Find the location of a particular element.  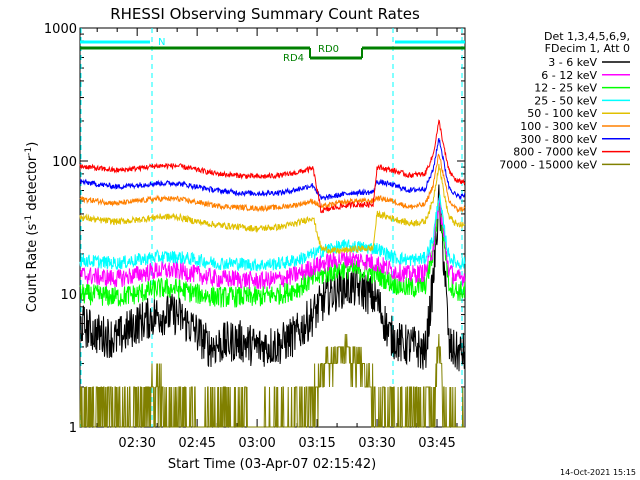

y-axis-label-sup2: -1 is located at coordinates (29, 151).